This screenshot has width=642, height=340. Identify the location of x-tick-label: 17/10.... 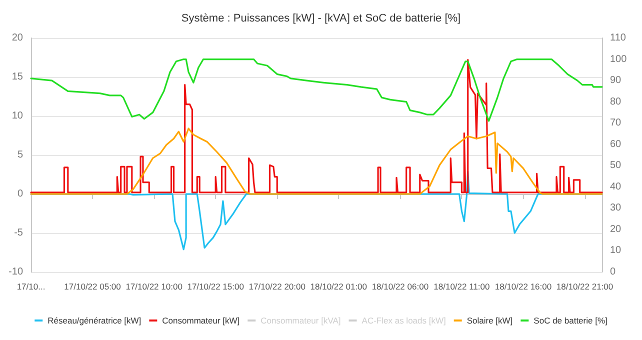
(31, 287).